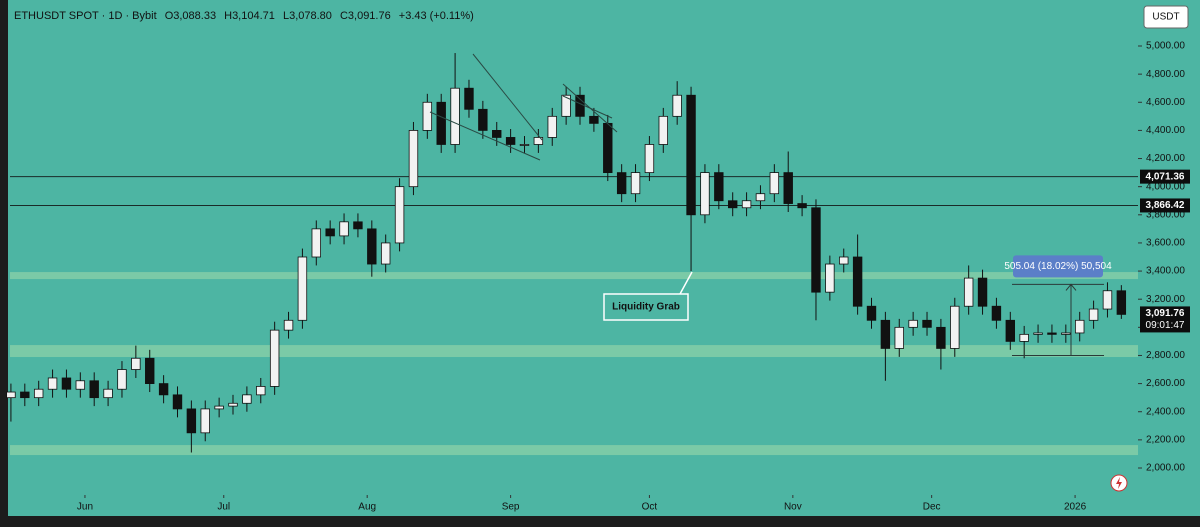 Image resolution: width=1200 pixels, height=527 pixels. I want to click on y-tick-label: 4,600.00, so click(1165, 102).